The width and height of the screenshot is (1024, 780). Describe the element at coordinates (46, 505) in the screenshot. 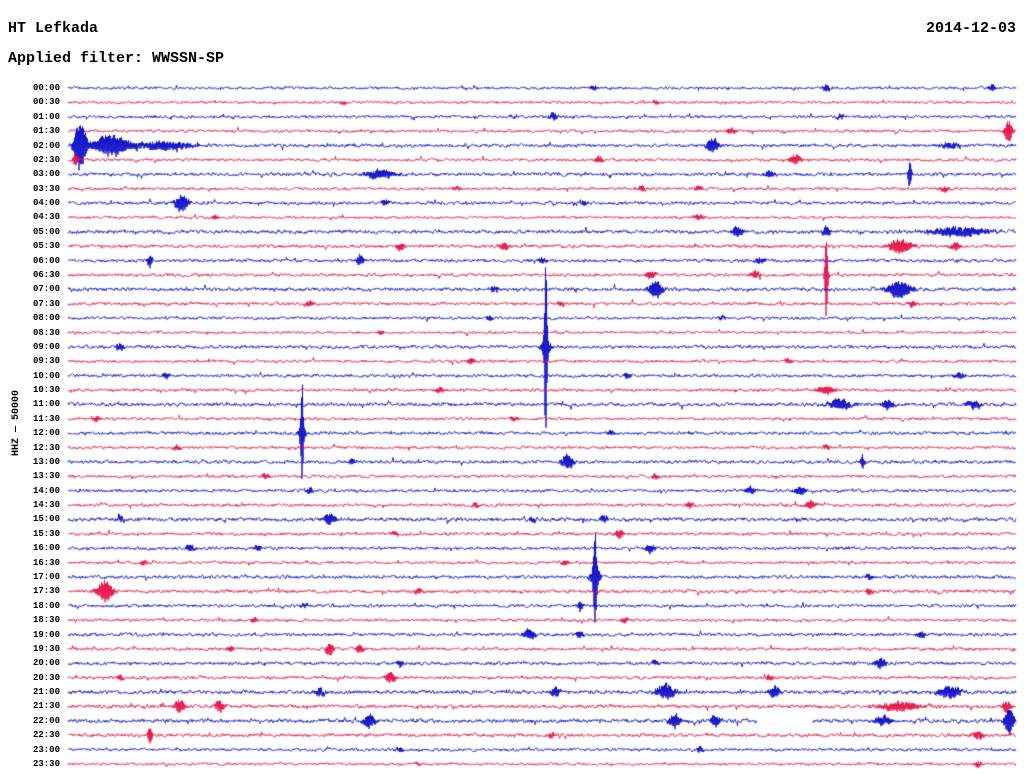

I see `row-time-label: 14:30` at that location.